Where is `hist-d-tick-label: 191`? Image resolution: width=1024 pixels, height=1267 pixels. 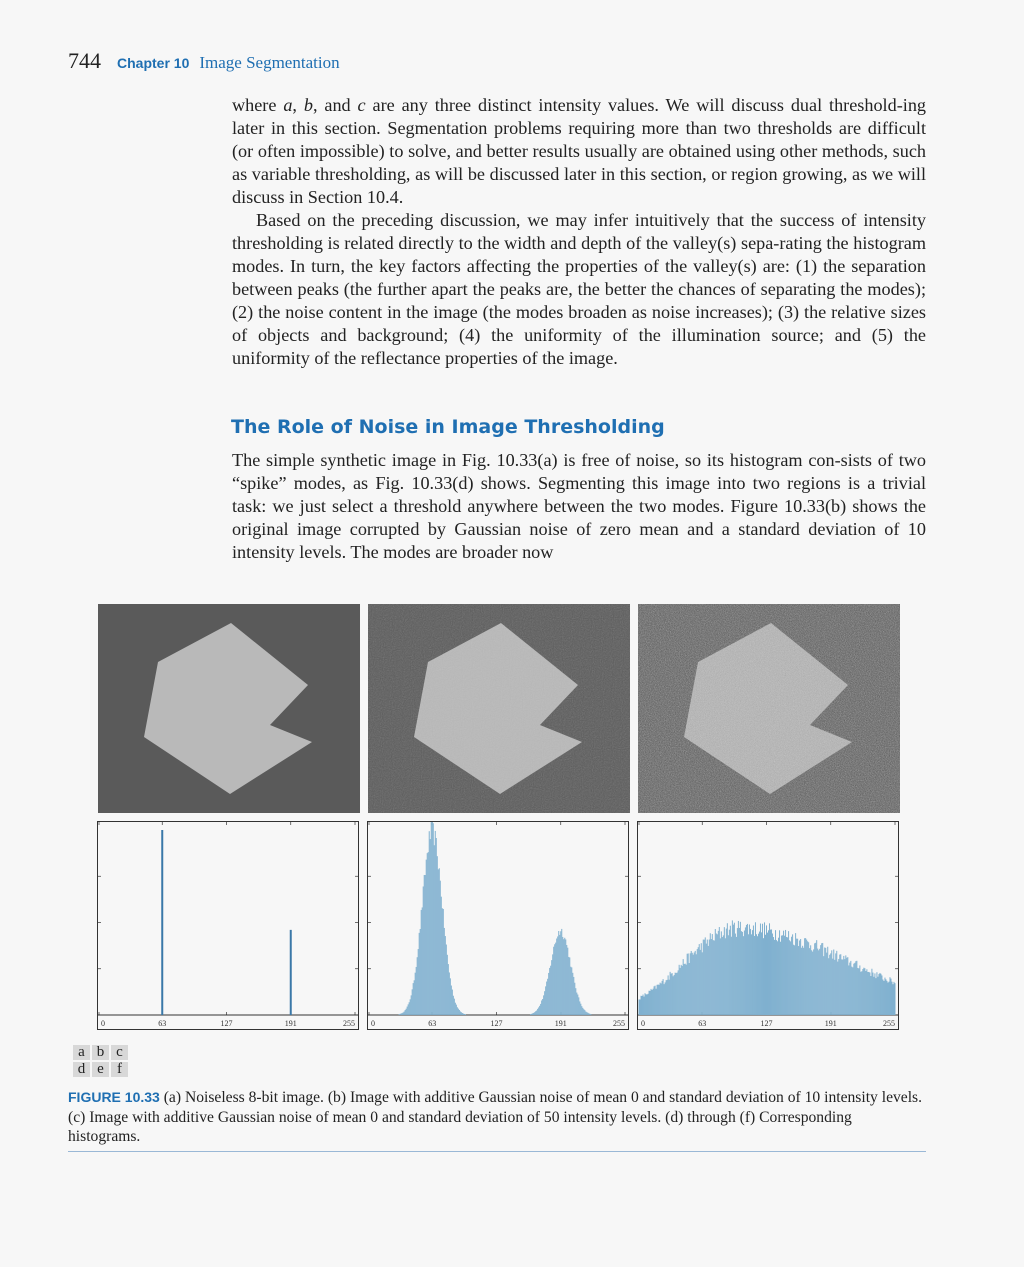
hist-d-tick-label: 191 is located at coordinates (291, 1023).